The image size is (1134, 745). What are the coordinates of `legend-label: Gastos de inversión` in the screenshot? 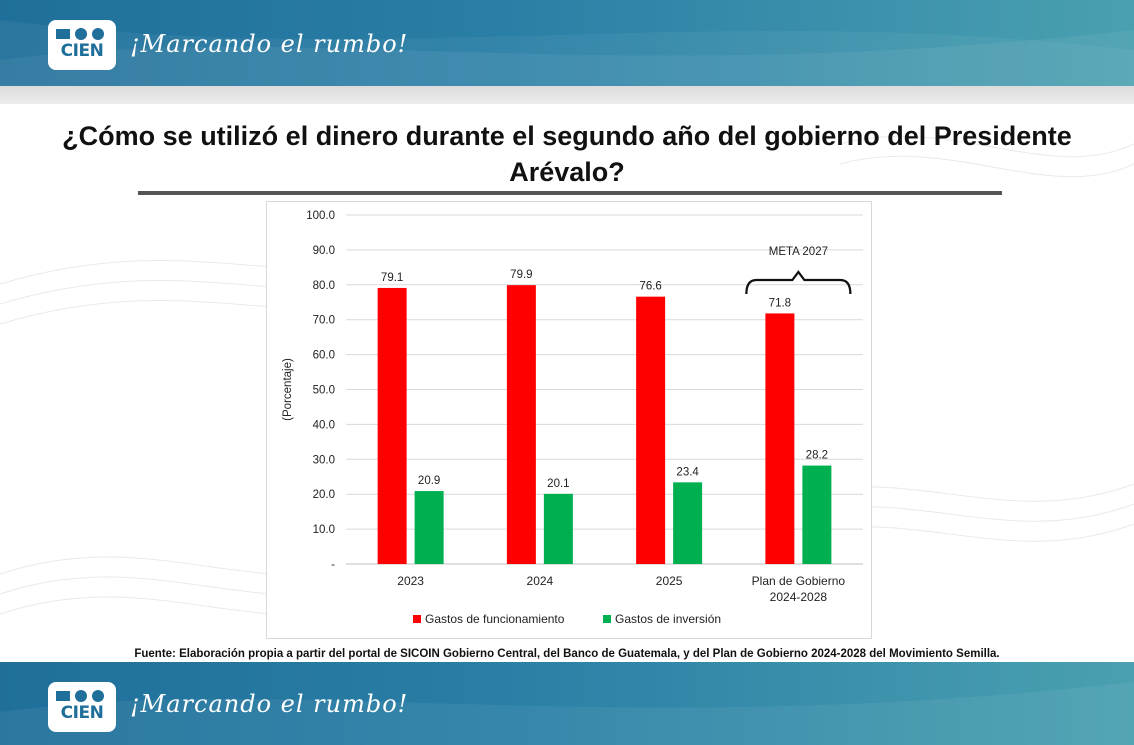 It's located at (668, 619).